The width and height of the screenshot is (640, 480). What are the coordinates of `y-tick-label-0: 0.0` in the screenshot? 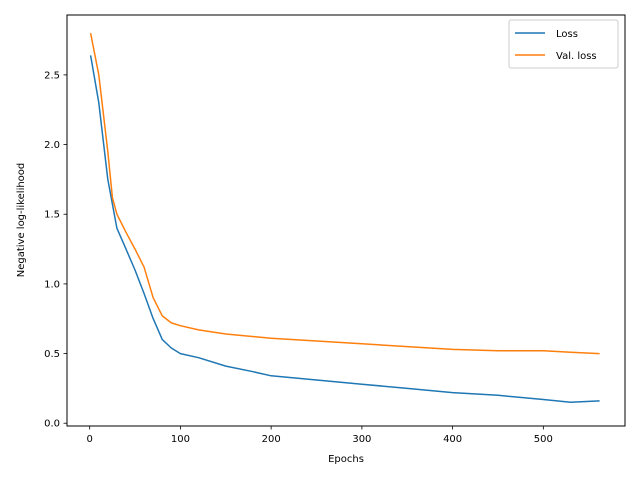 It's located at (52, 424).